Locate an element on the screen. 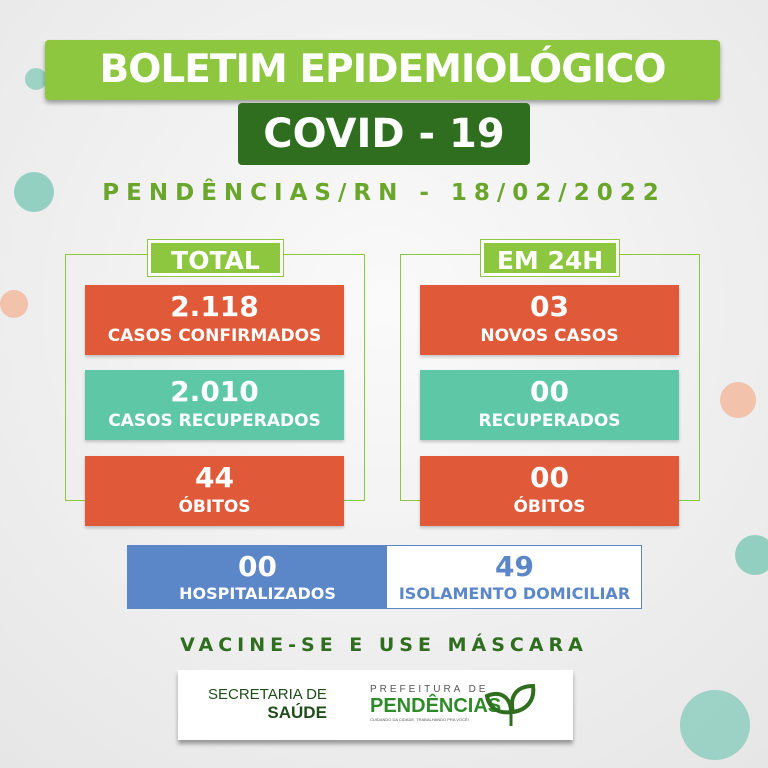 The height and width of the screenshot is (768, 768). covid-subtitle: COVID - 19 is located at coordinates (384, 134).